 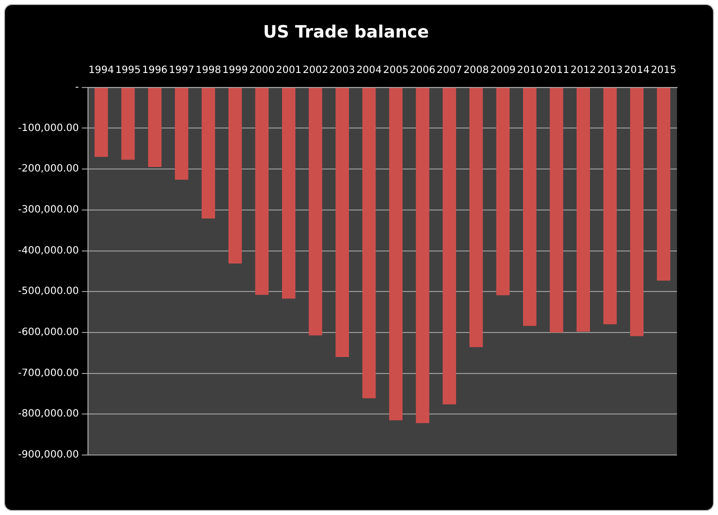 What do you see at coordinates (369, 70) in the screenshot?
I see `x-tick-label: 2004` at bounding box center [369, 70].